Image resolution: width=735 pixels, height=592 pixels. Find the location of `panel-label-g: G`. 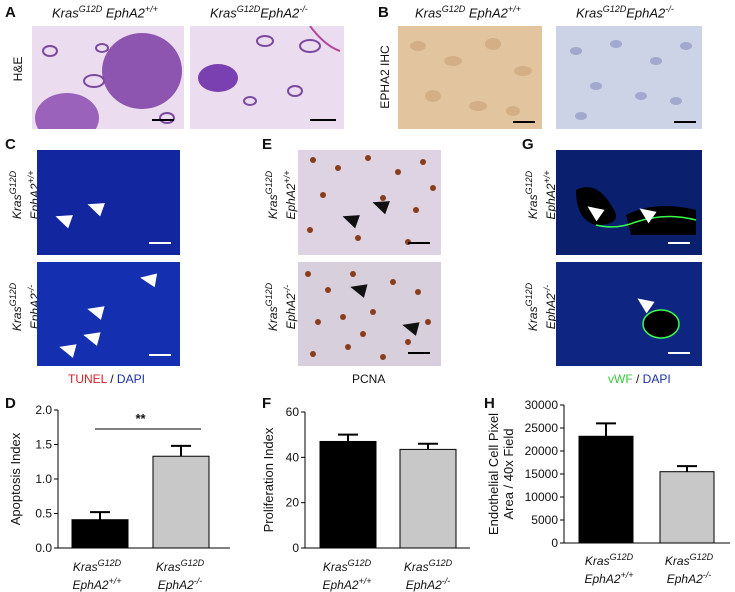

panel-label-g: G is located at coordinates (528, 144).